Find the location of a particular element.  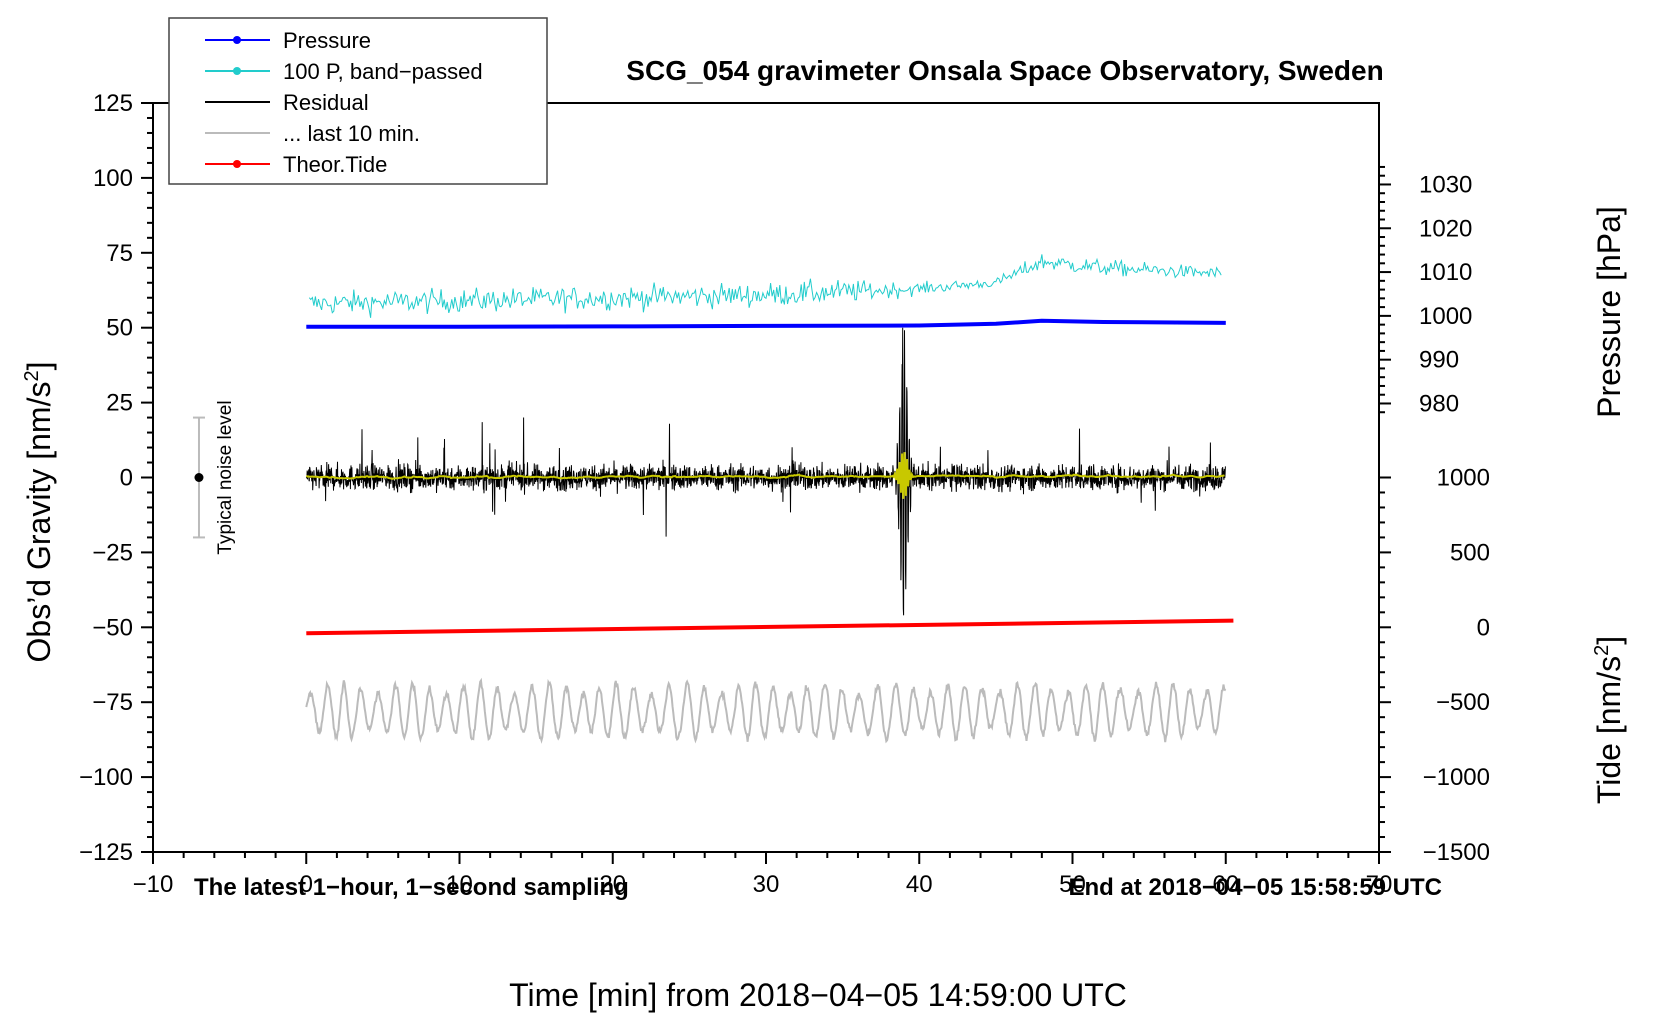

x-axis-title: Time [min] from 2018−04−05 14:59:00 UTC is located at coordinates (818, 995).